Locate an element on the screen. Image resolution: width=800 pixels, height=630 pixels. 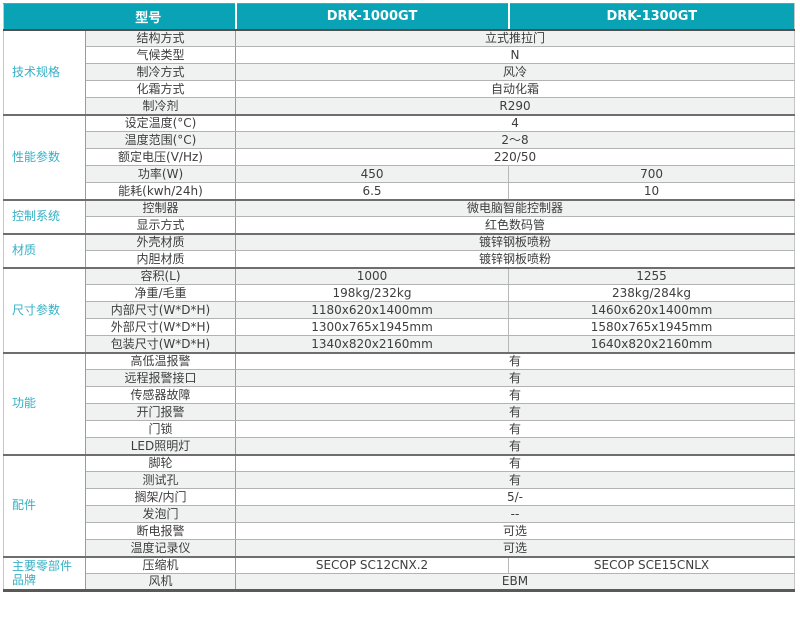
spec-label: 断电报警 is located at coordinates (161, 531).